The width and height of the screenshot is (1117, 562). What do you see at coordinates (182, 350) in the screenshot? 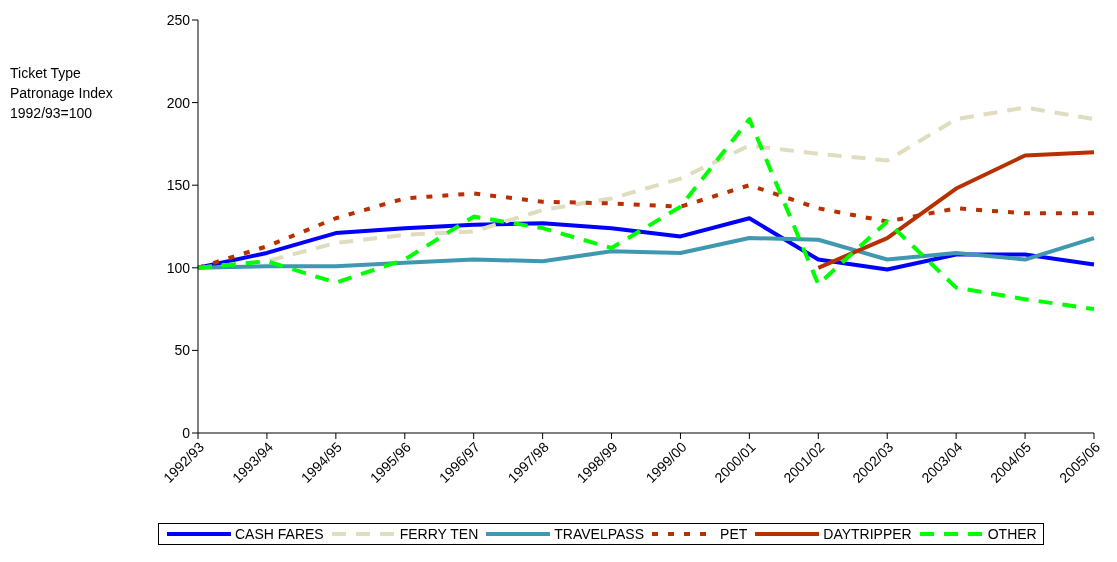
I see `y-tick-label: 50` at bounding box center [182, 350].